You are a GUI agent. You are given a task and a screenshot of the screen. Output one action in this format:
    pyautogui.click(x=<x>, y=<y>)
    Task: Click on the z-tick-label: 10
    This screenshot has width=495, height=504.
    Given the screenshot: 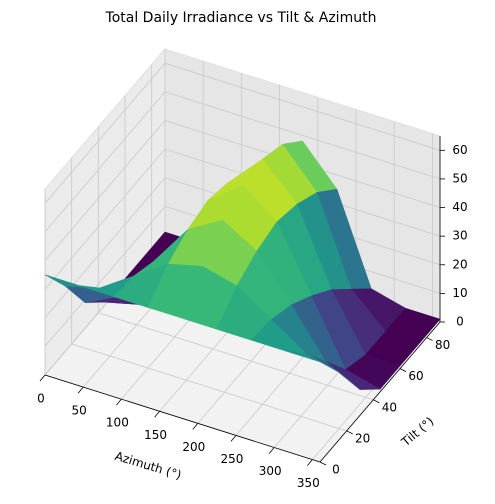 What is the action you would take?
    pyautogui.click(x=459, y=293)
    